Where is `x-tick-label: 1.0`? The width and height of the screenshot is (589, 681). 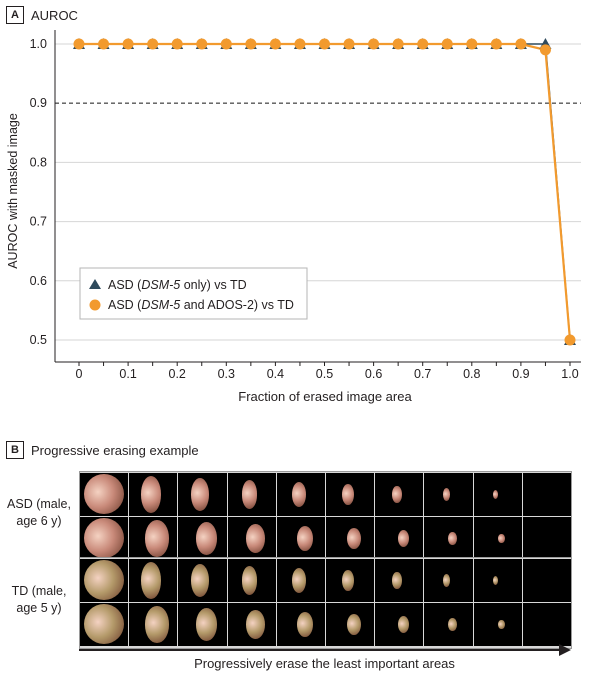
x-tick-label: 1.0 is located at coordinates (569, 374).